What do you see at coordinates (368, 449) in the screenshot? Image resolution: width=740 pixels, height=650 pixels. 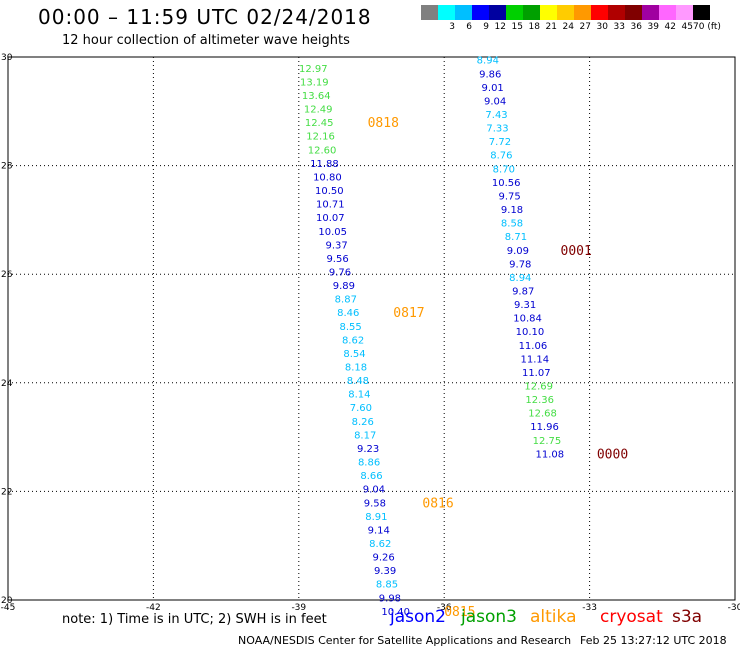 I see `jason2-swh-label: 9.23` at bounding box center [368, 449].